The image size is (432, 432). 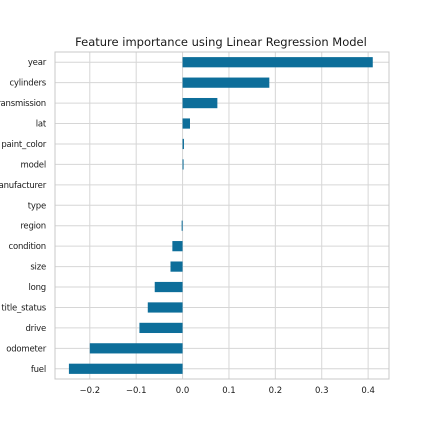 I want to click on x-tick-labels: −0.2 −0.1 0.0 0.1 0.2 0.3 0.4, so click(x=226, y=391).